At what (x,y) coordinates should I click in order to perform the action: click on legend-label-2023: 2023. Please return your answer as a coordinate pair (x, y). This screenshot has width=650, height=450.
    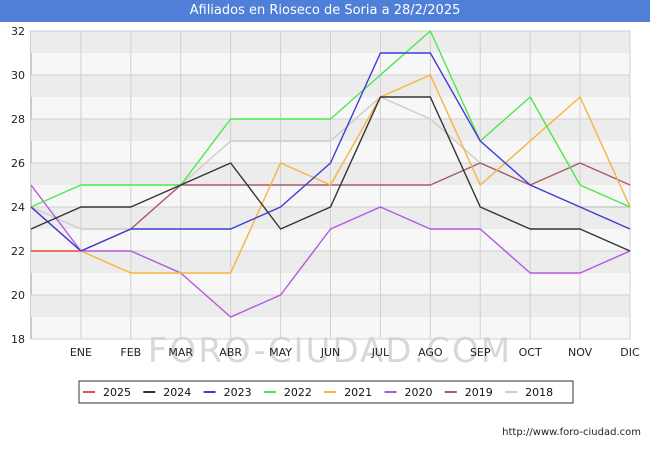
    Looking at the image, I should click on (238, 392).